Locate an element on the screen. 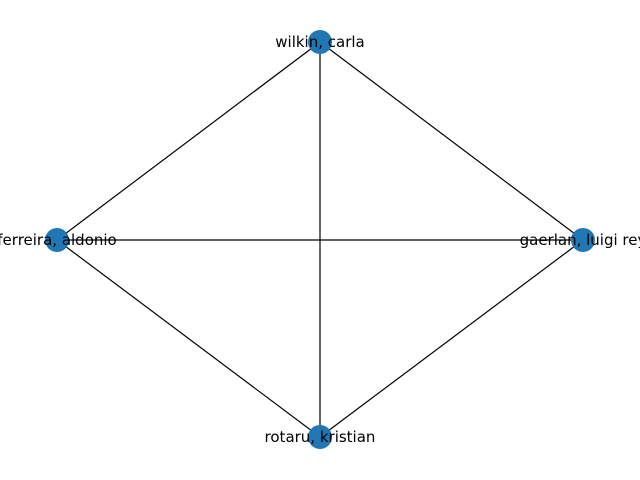  node-label-wilkin: wilkin, carla is located at coordinates (319, 42).